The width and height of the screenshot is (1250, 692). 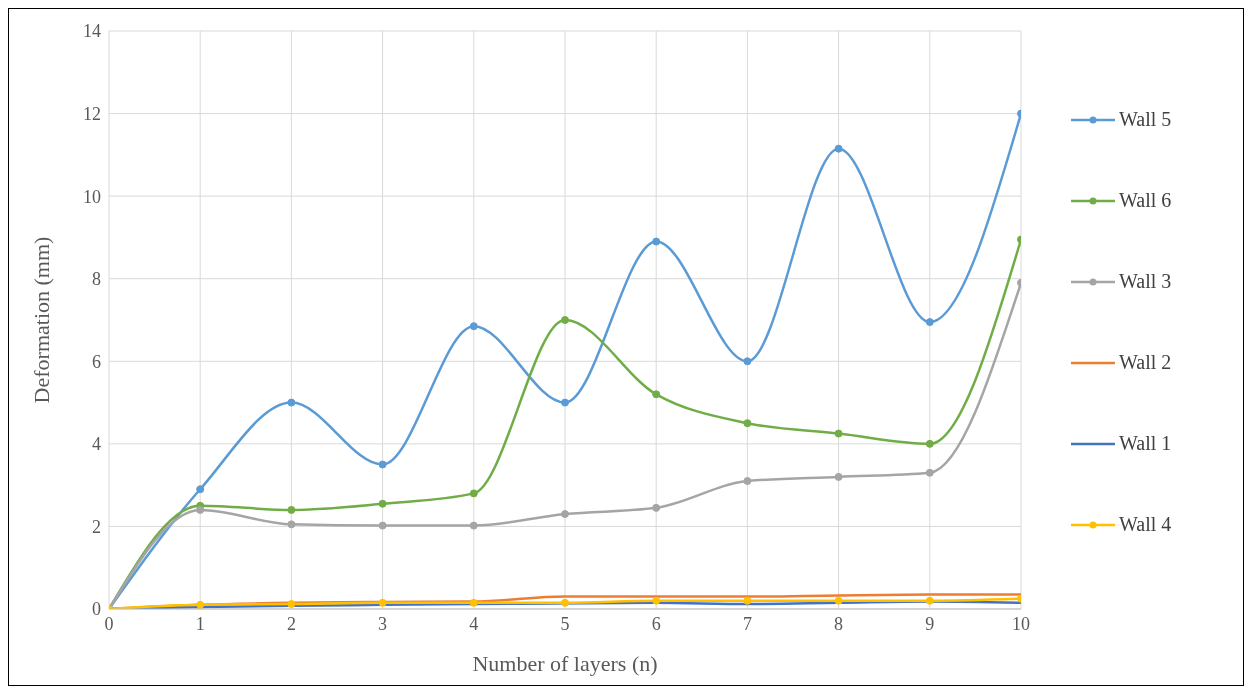 What do you see at coordinates (565, 663) in the screenshot?
I see `x-axis-title: Number of layers (n)` at bounding box center [565, 663].